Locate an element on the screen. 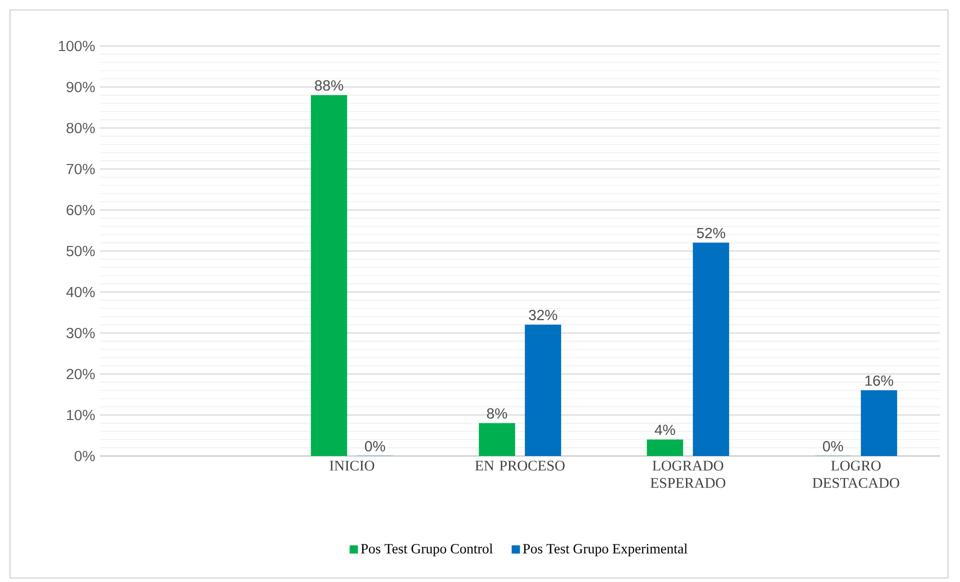  x-tick-label: LOGRADO ESPERADO is located at coordinates (688, 474).